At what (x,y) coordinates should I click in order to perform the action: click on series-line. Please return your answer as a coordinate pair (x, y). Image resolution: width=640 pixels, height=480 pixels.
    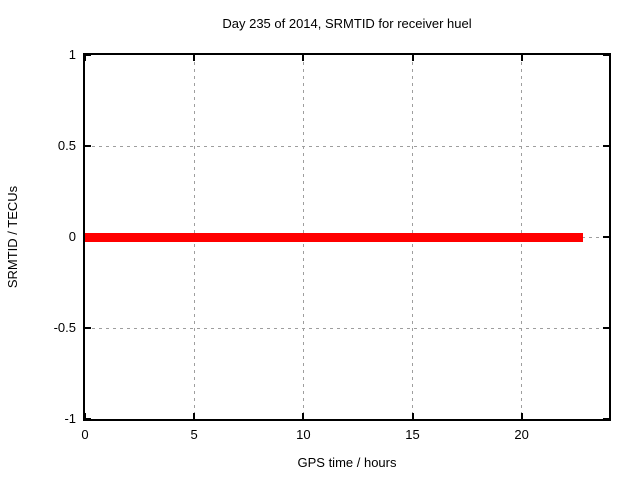
    Looking at the image, I should click on (334, 237).